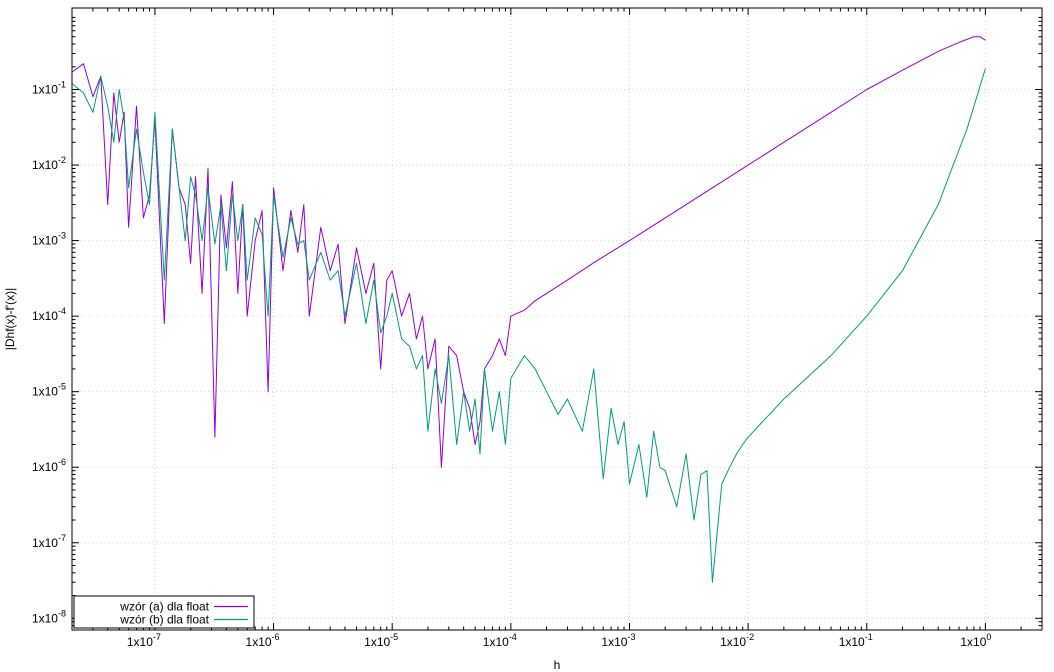 The image size is (1054, 672). What do you see at coordinates (557, 665) in the screenshot?
I see `x-axis-label: h` at bounding box center [557, 665].